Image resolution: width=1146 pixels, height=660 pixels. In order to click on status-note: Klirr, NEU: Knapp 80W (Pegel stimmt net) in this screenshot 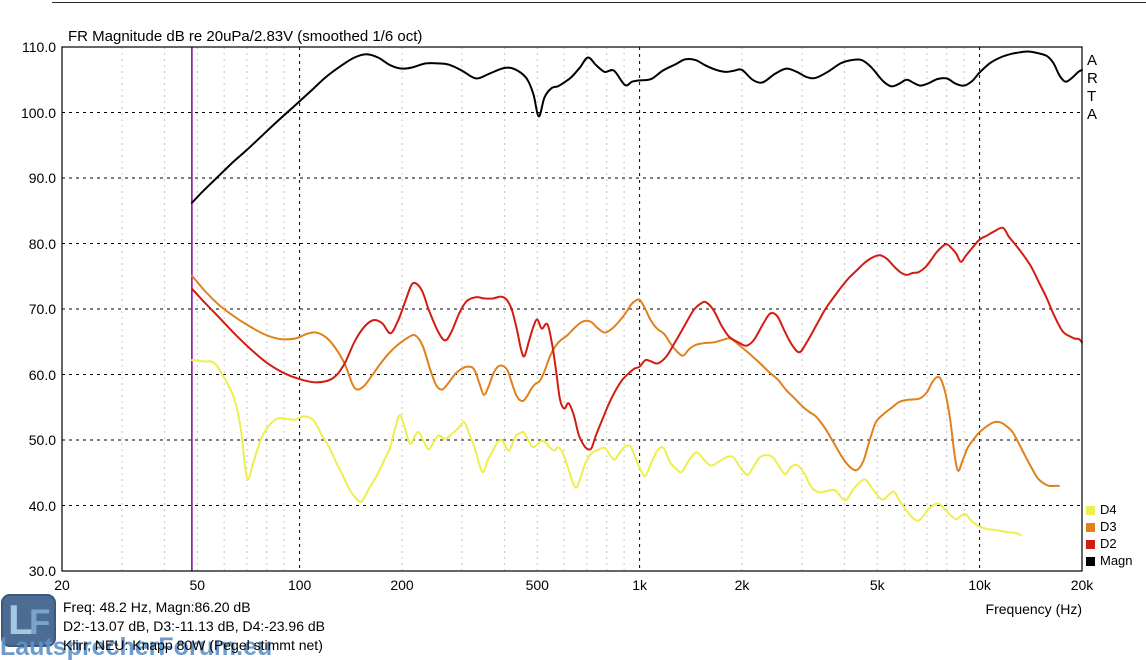, I will do `click(193, 645)`.